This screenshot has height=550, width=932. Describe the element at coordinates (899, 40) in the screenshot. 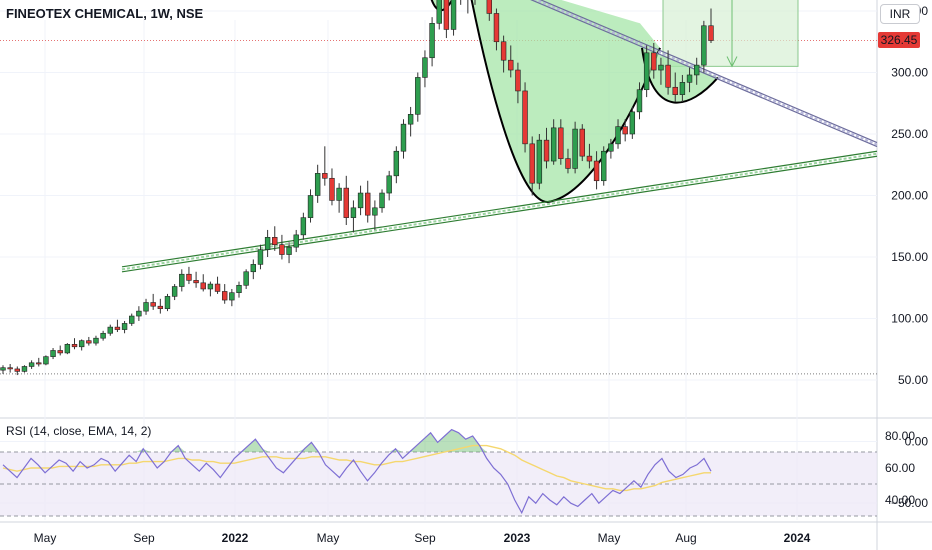

I see `last-price-label: 326.45` at that location.